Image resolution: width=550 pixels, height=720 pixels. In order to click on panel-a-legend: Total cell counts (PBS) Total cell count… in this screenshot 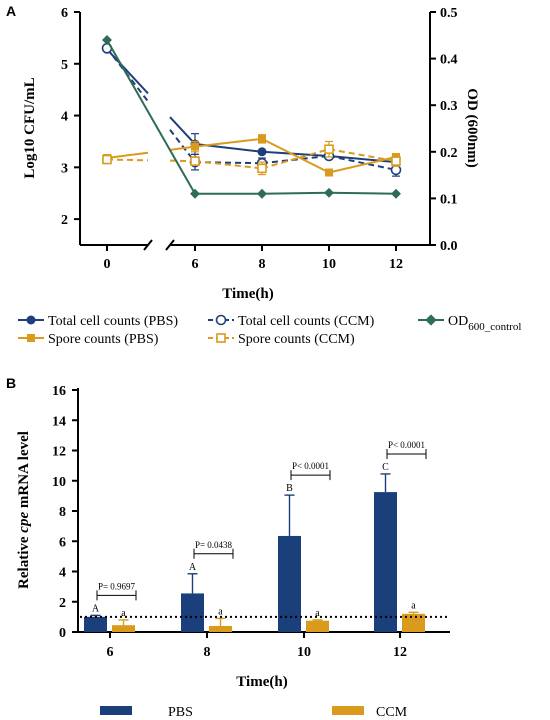, I will do `click(269, 330)`.